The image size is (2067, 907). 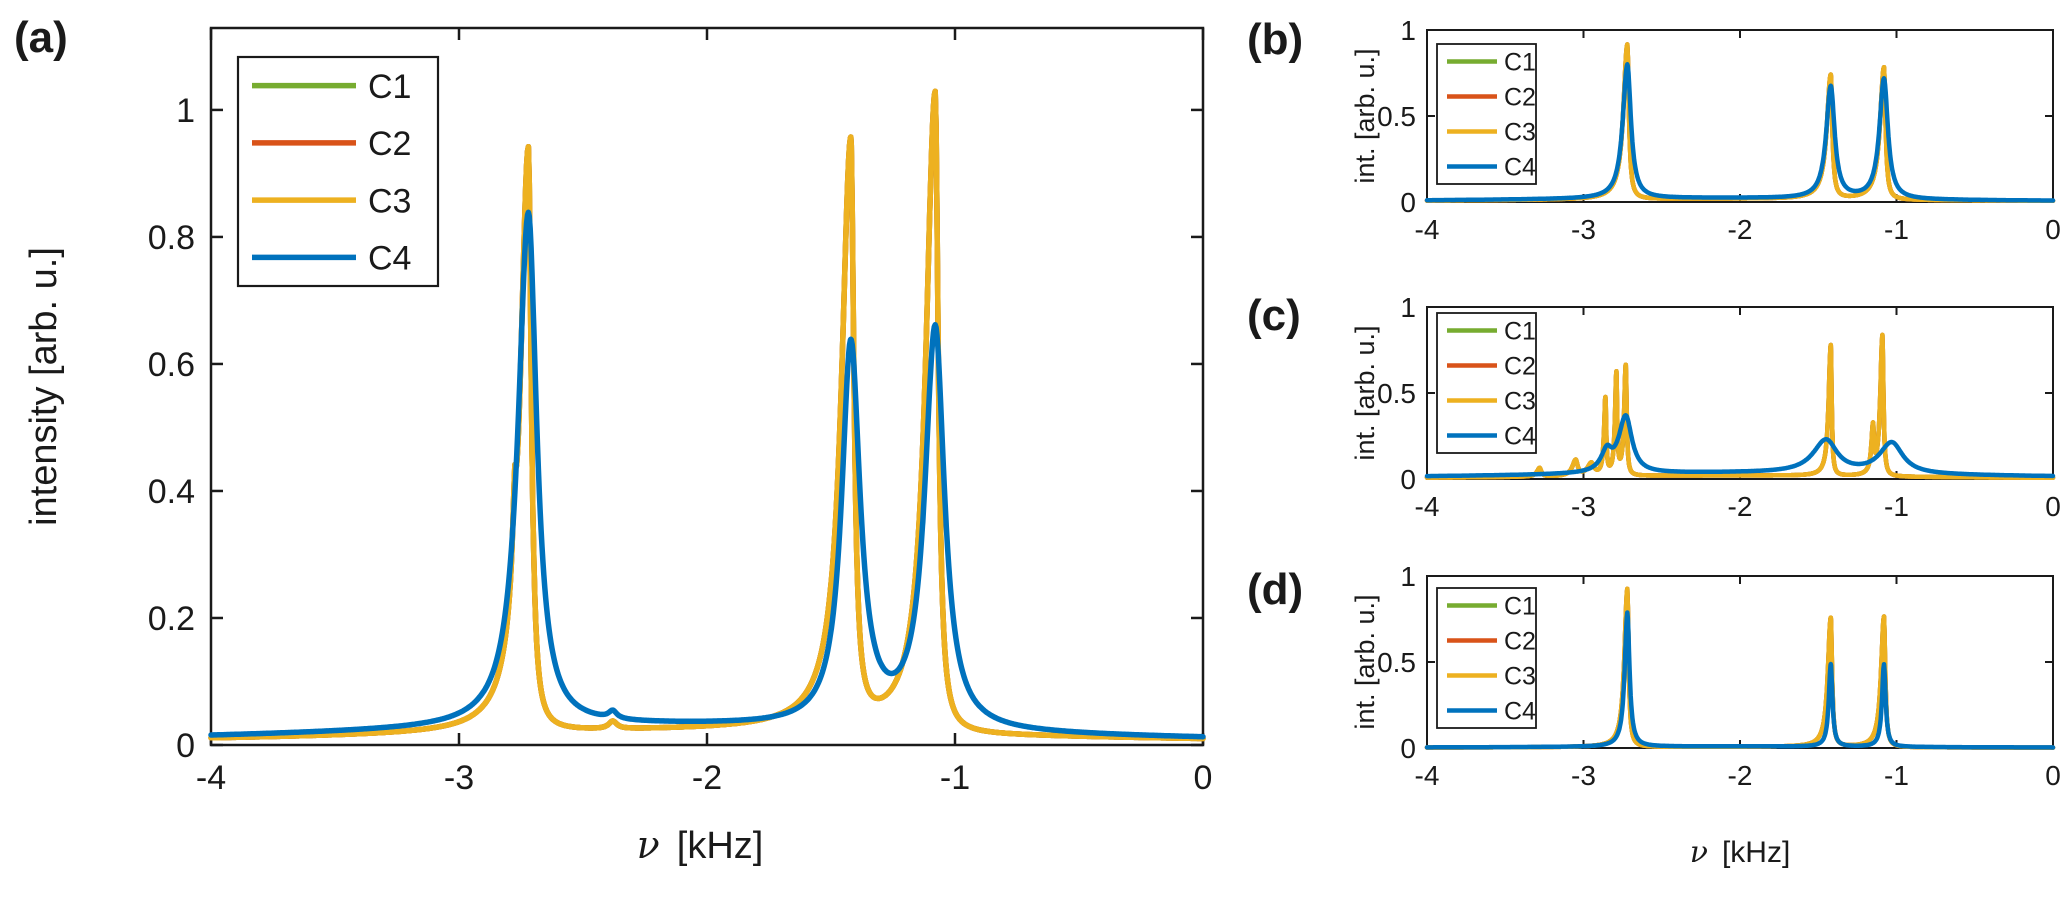 I want to click on y-axis-title-b: int. [arb. u.], so click(x=1365, y=115).